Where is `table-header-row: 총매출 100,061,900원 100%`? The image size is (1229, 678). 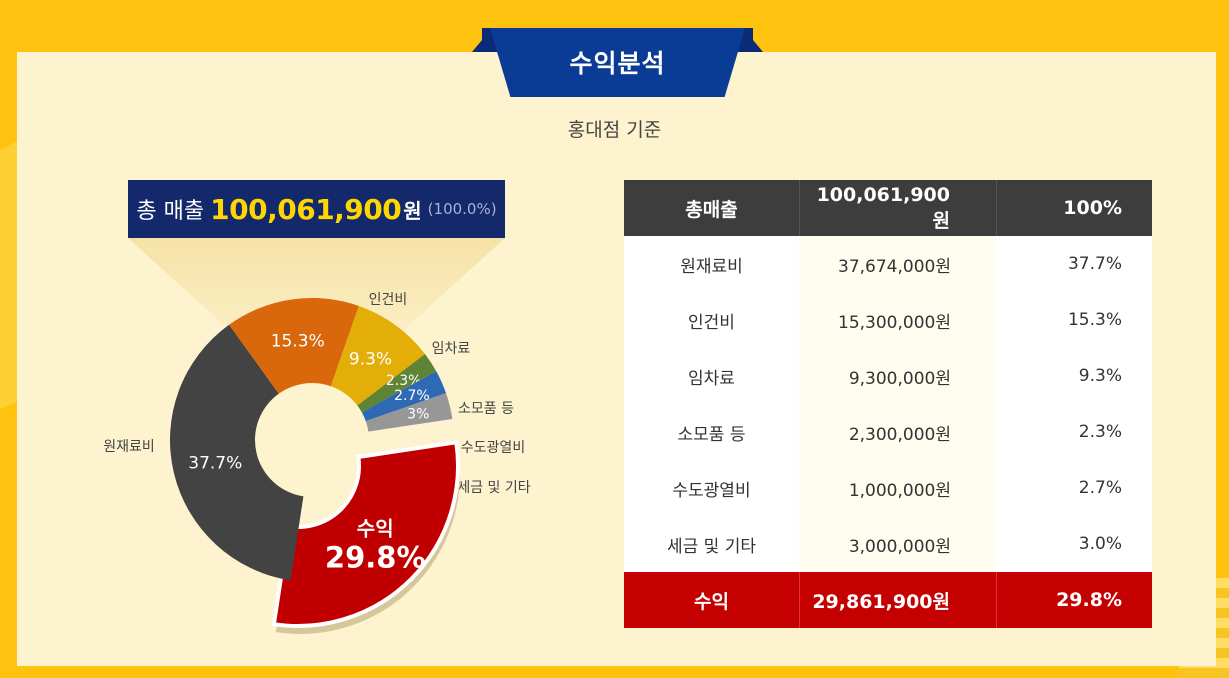
table-header-row: 총매출 100,061,900원 100% is located at coordinates (888, 208).